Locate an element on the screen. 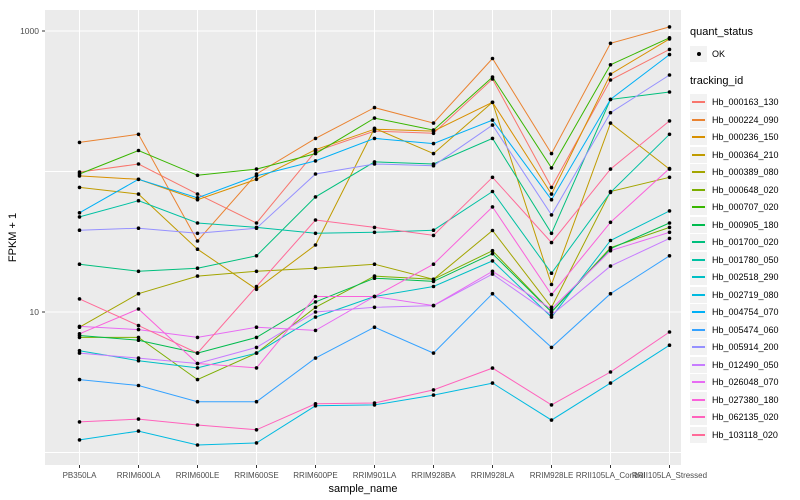 This screenshot has height=500, width=800. legend-item: Hb_005914_200 is located at coordinates (744, 348).